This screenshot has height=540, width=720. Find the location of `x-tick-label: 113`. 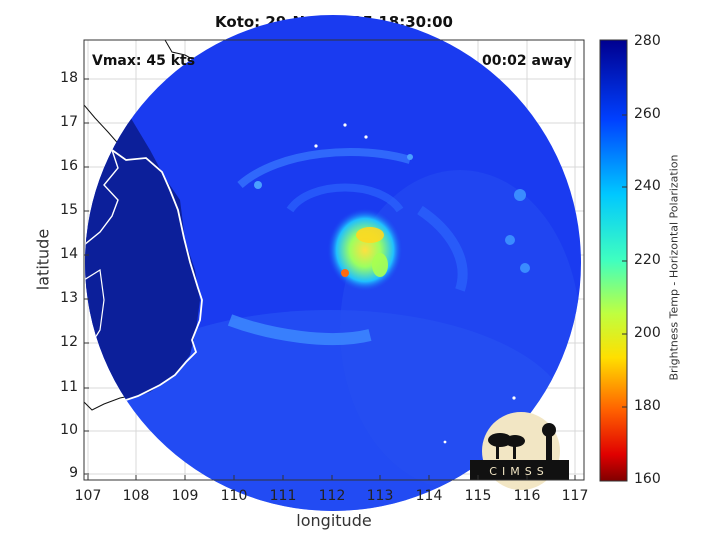

x-tick-label: 113 is located at coordinates (380, 496).